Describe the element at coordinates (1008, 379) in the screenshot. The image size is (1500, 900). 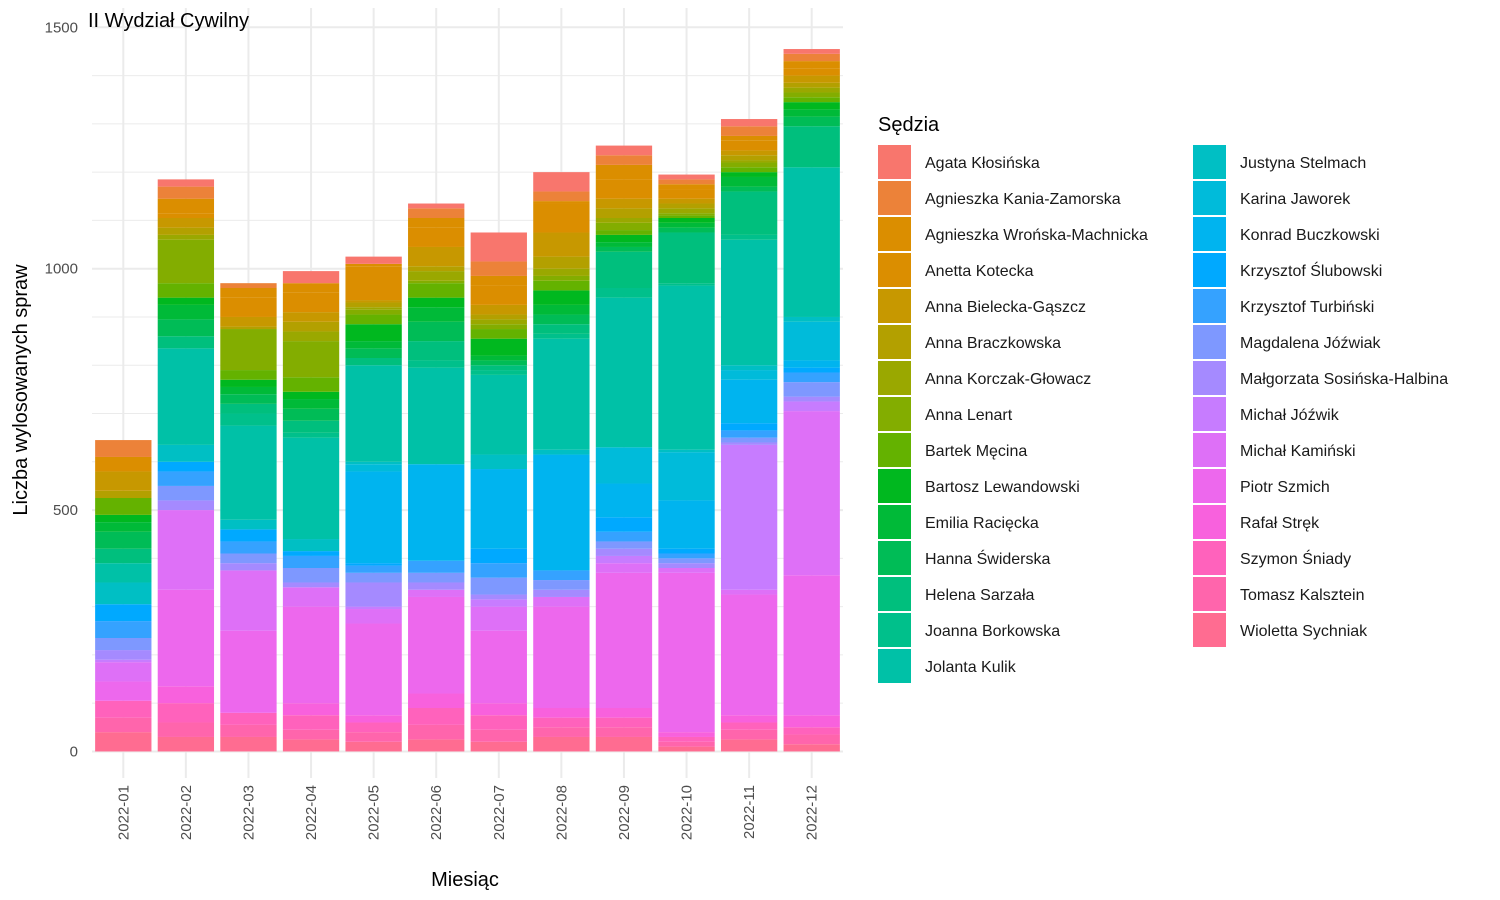
I see `legend-label: Anna Korczak-Głowacz` at that location.